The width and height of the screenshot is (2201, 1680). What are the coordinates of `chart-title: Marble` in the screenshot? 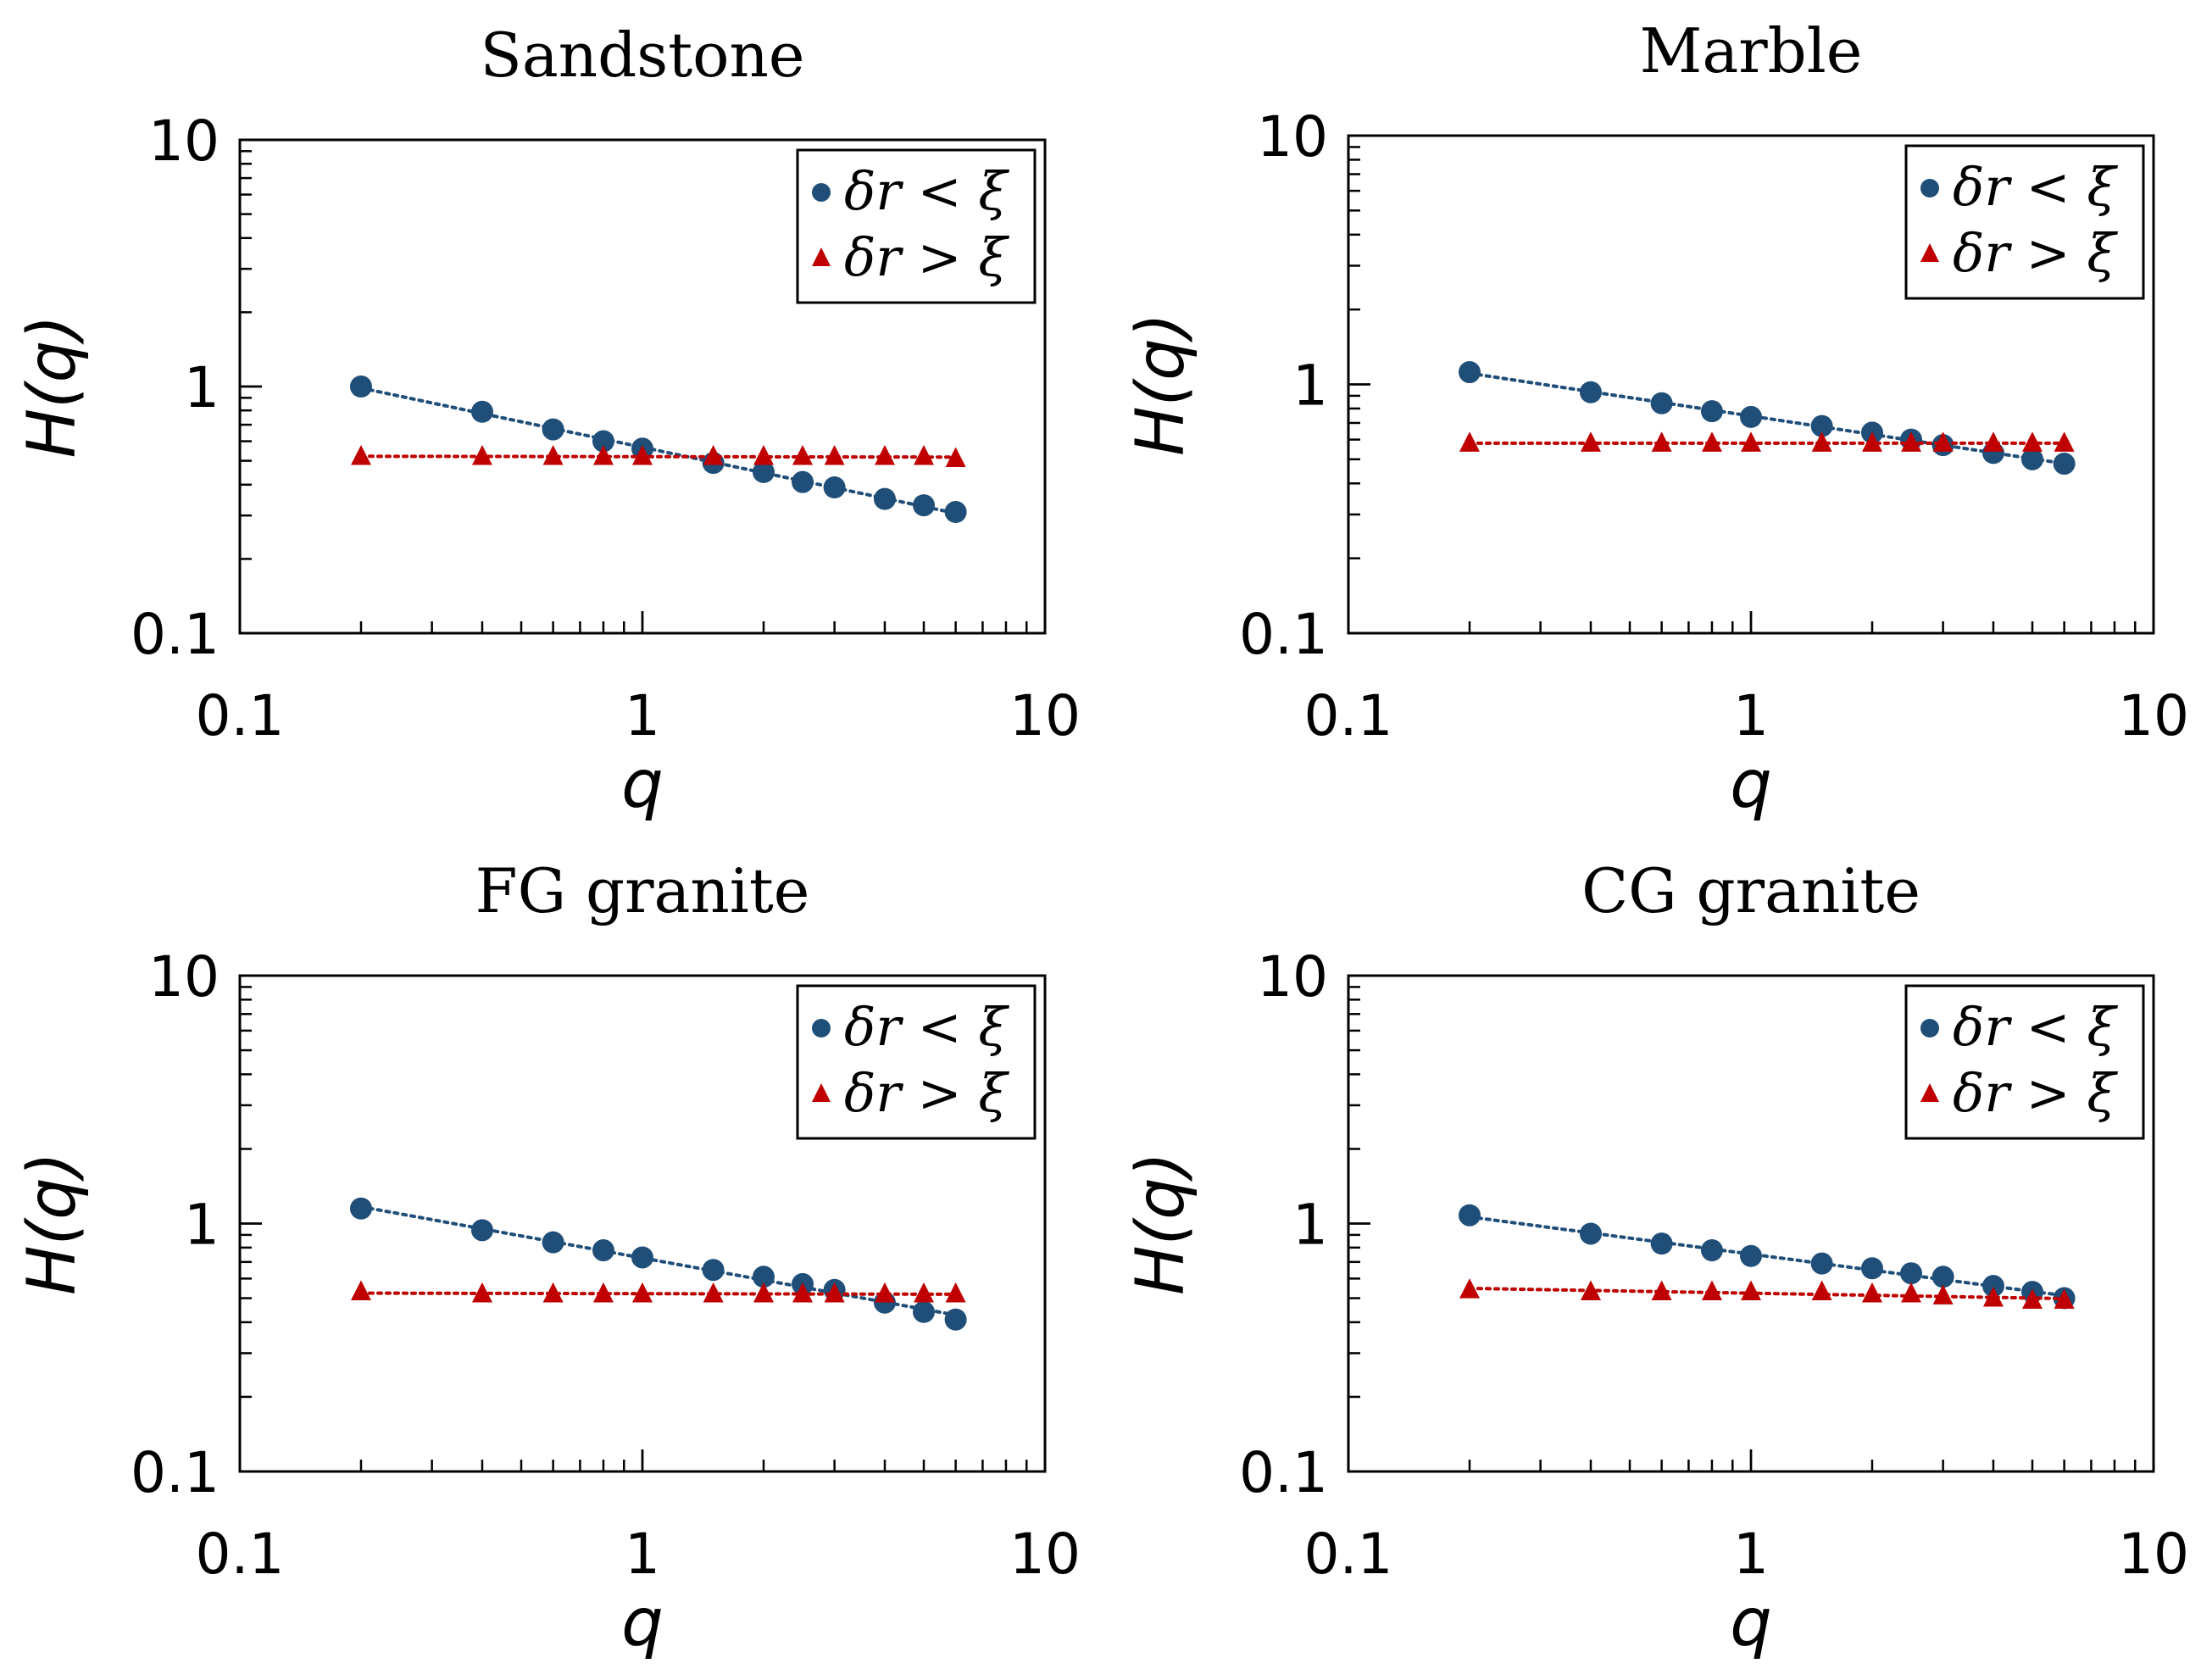 It's located at (1751, 50).